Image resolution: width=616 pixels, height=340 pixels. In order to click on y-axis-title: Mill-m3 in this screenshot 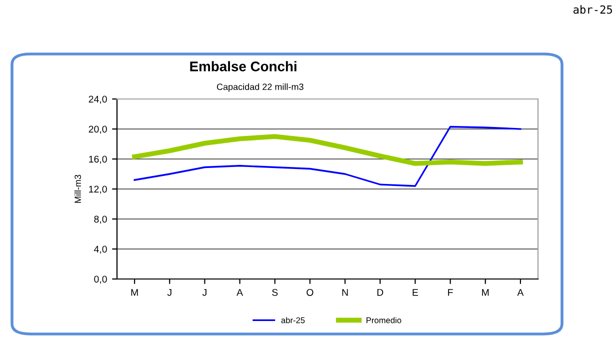, I will do `click(78, 188)`.